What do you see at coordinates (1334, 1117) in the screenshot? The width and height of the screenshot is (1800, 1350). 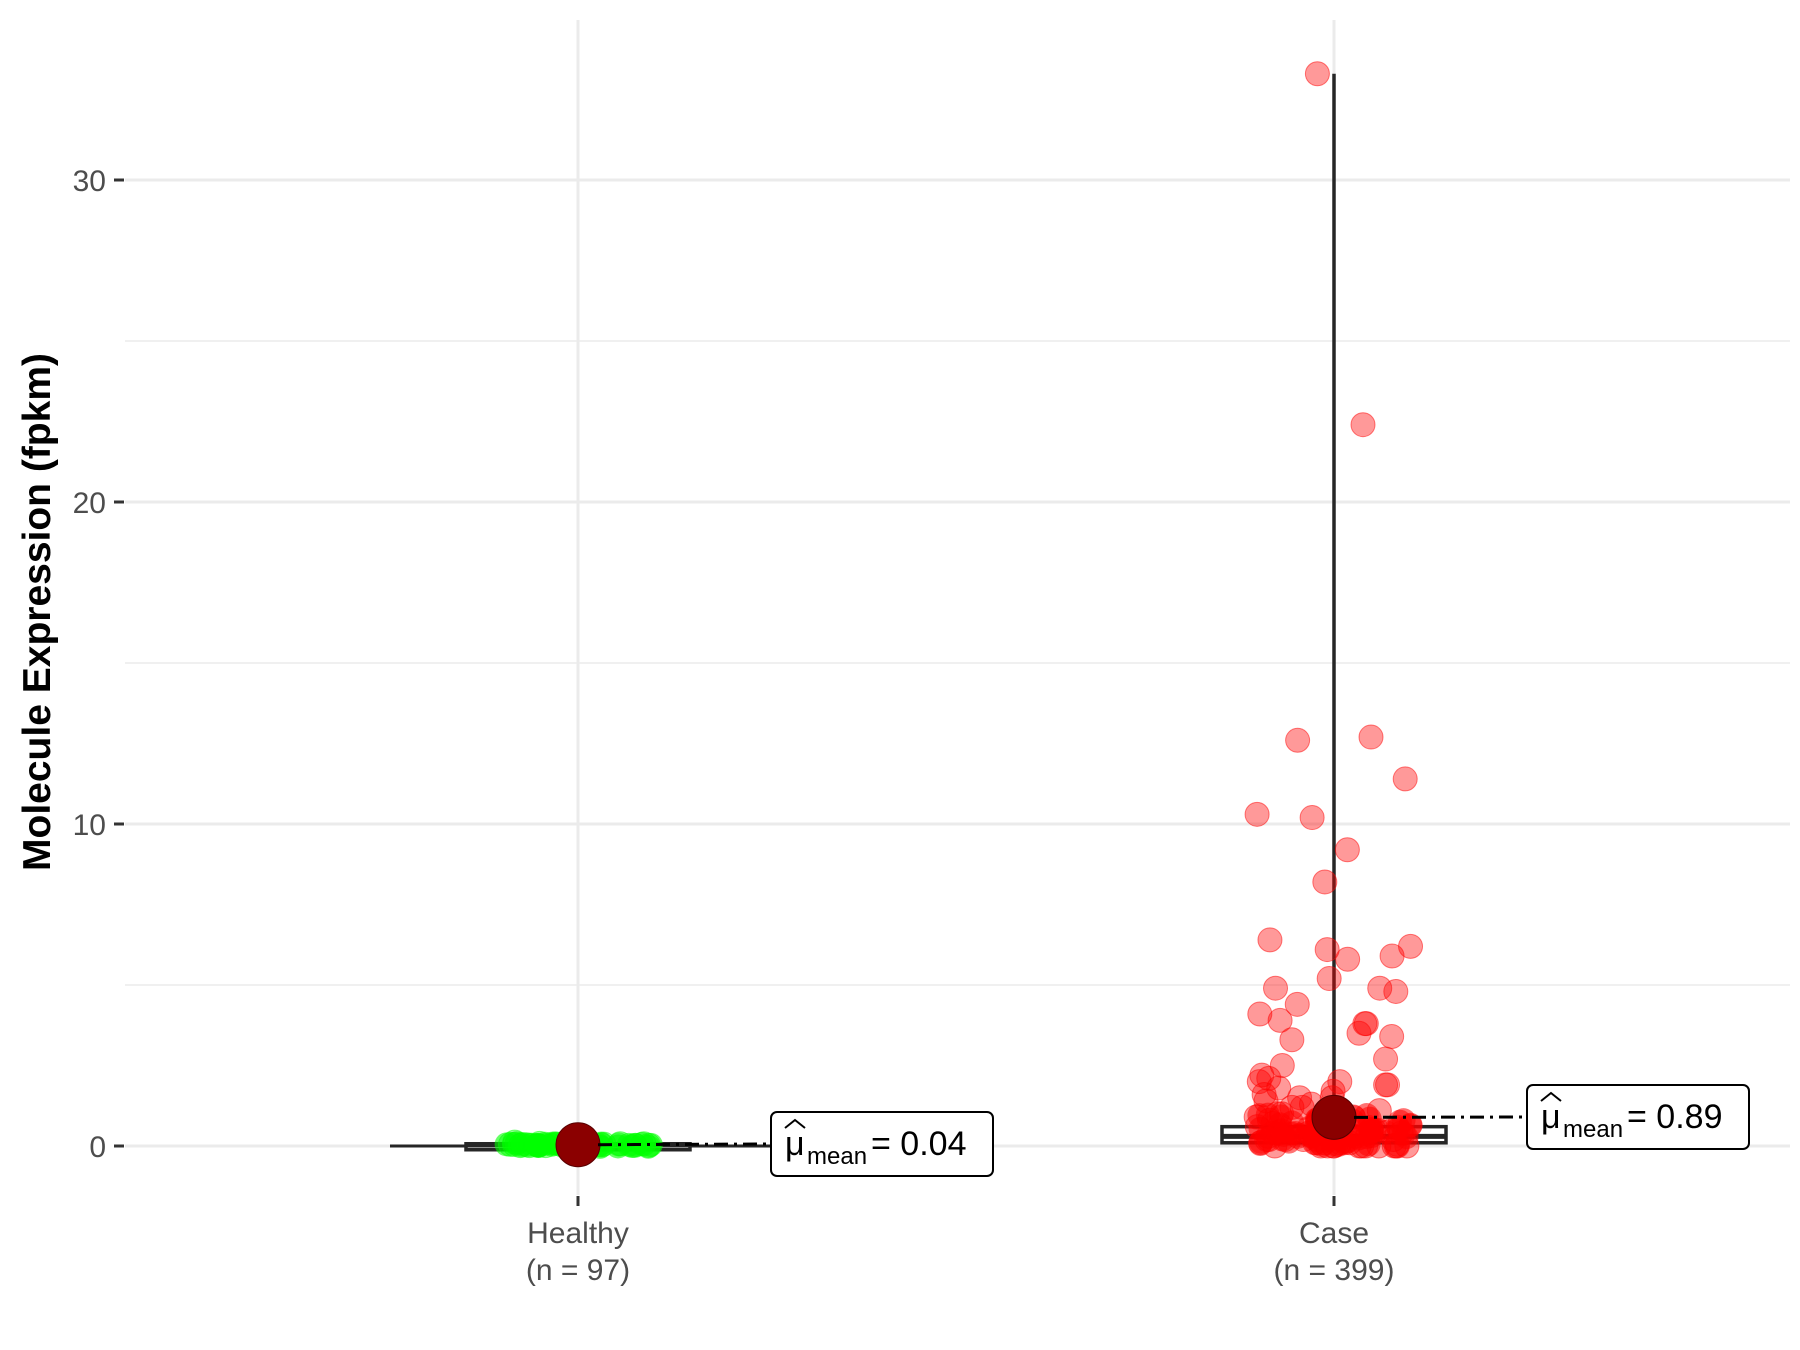 I see `mean-marker-case` at bounding box center [1334, 1117].